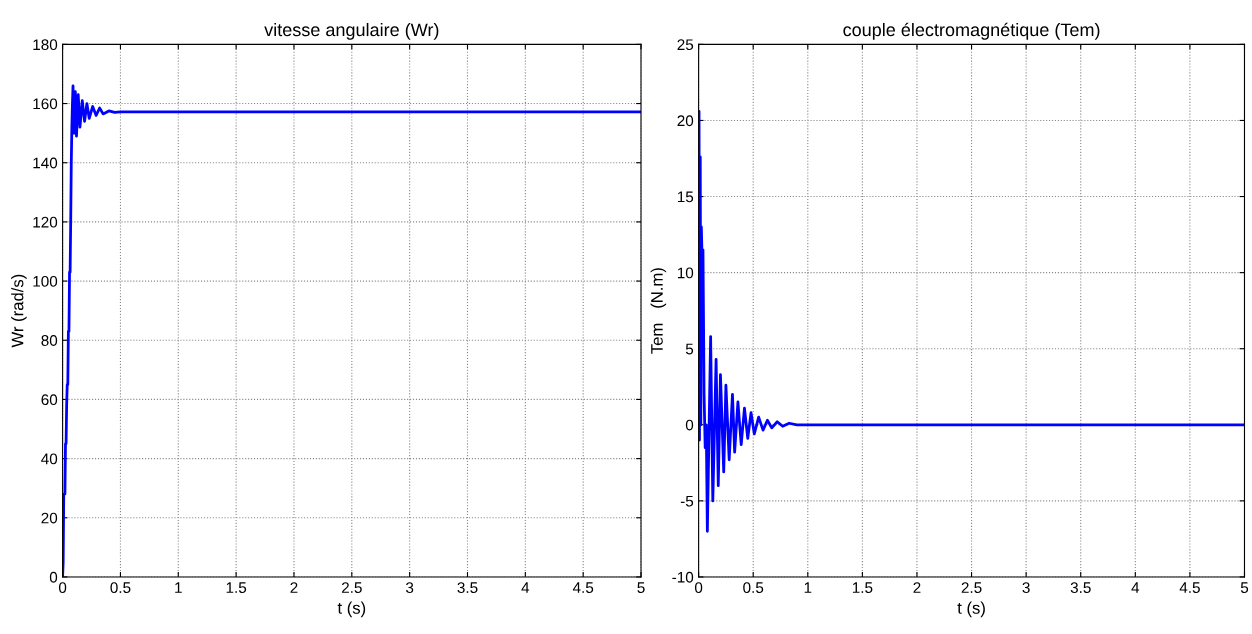 Image resolution: width=1252 pixels, height=634 pixels. Describe the element at coordinates (19, 311) in the screenshot. I see `y-axis-title: Wr (rad/s)` at that location.